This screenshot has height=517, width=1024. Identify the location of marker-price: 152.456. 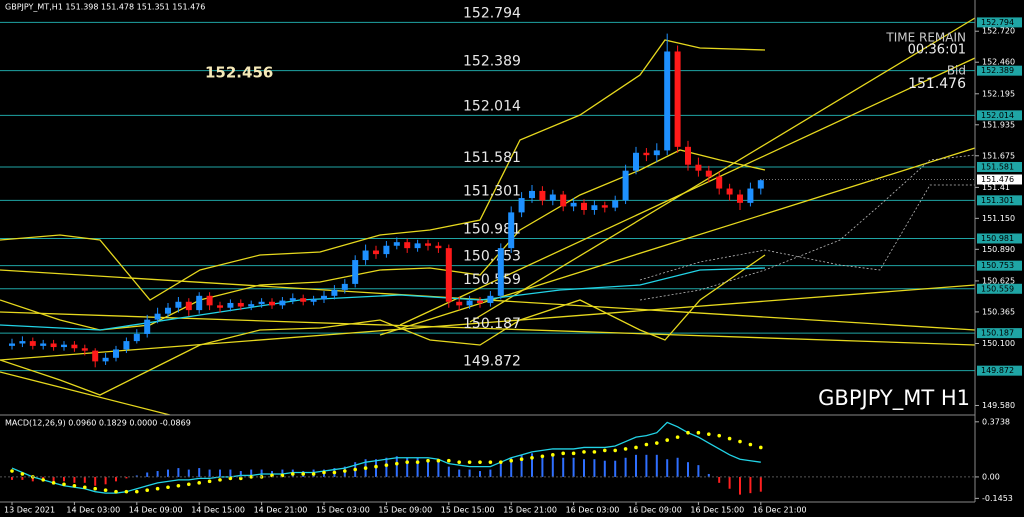
(239, 73).